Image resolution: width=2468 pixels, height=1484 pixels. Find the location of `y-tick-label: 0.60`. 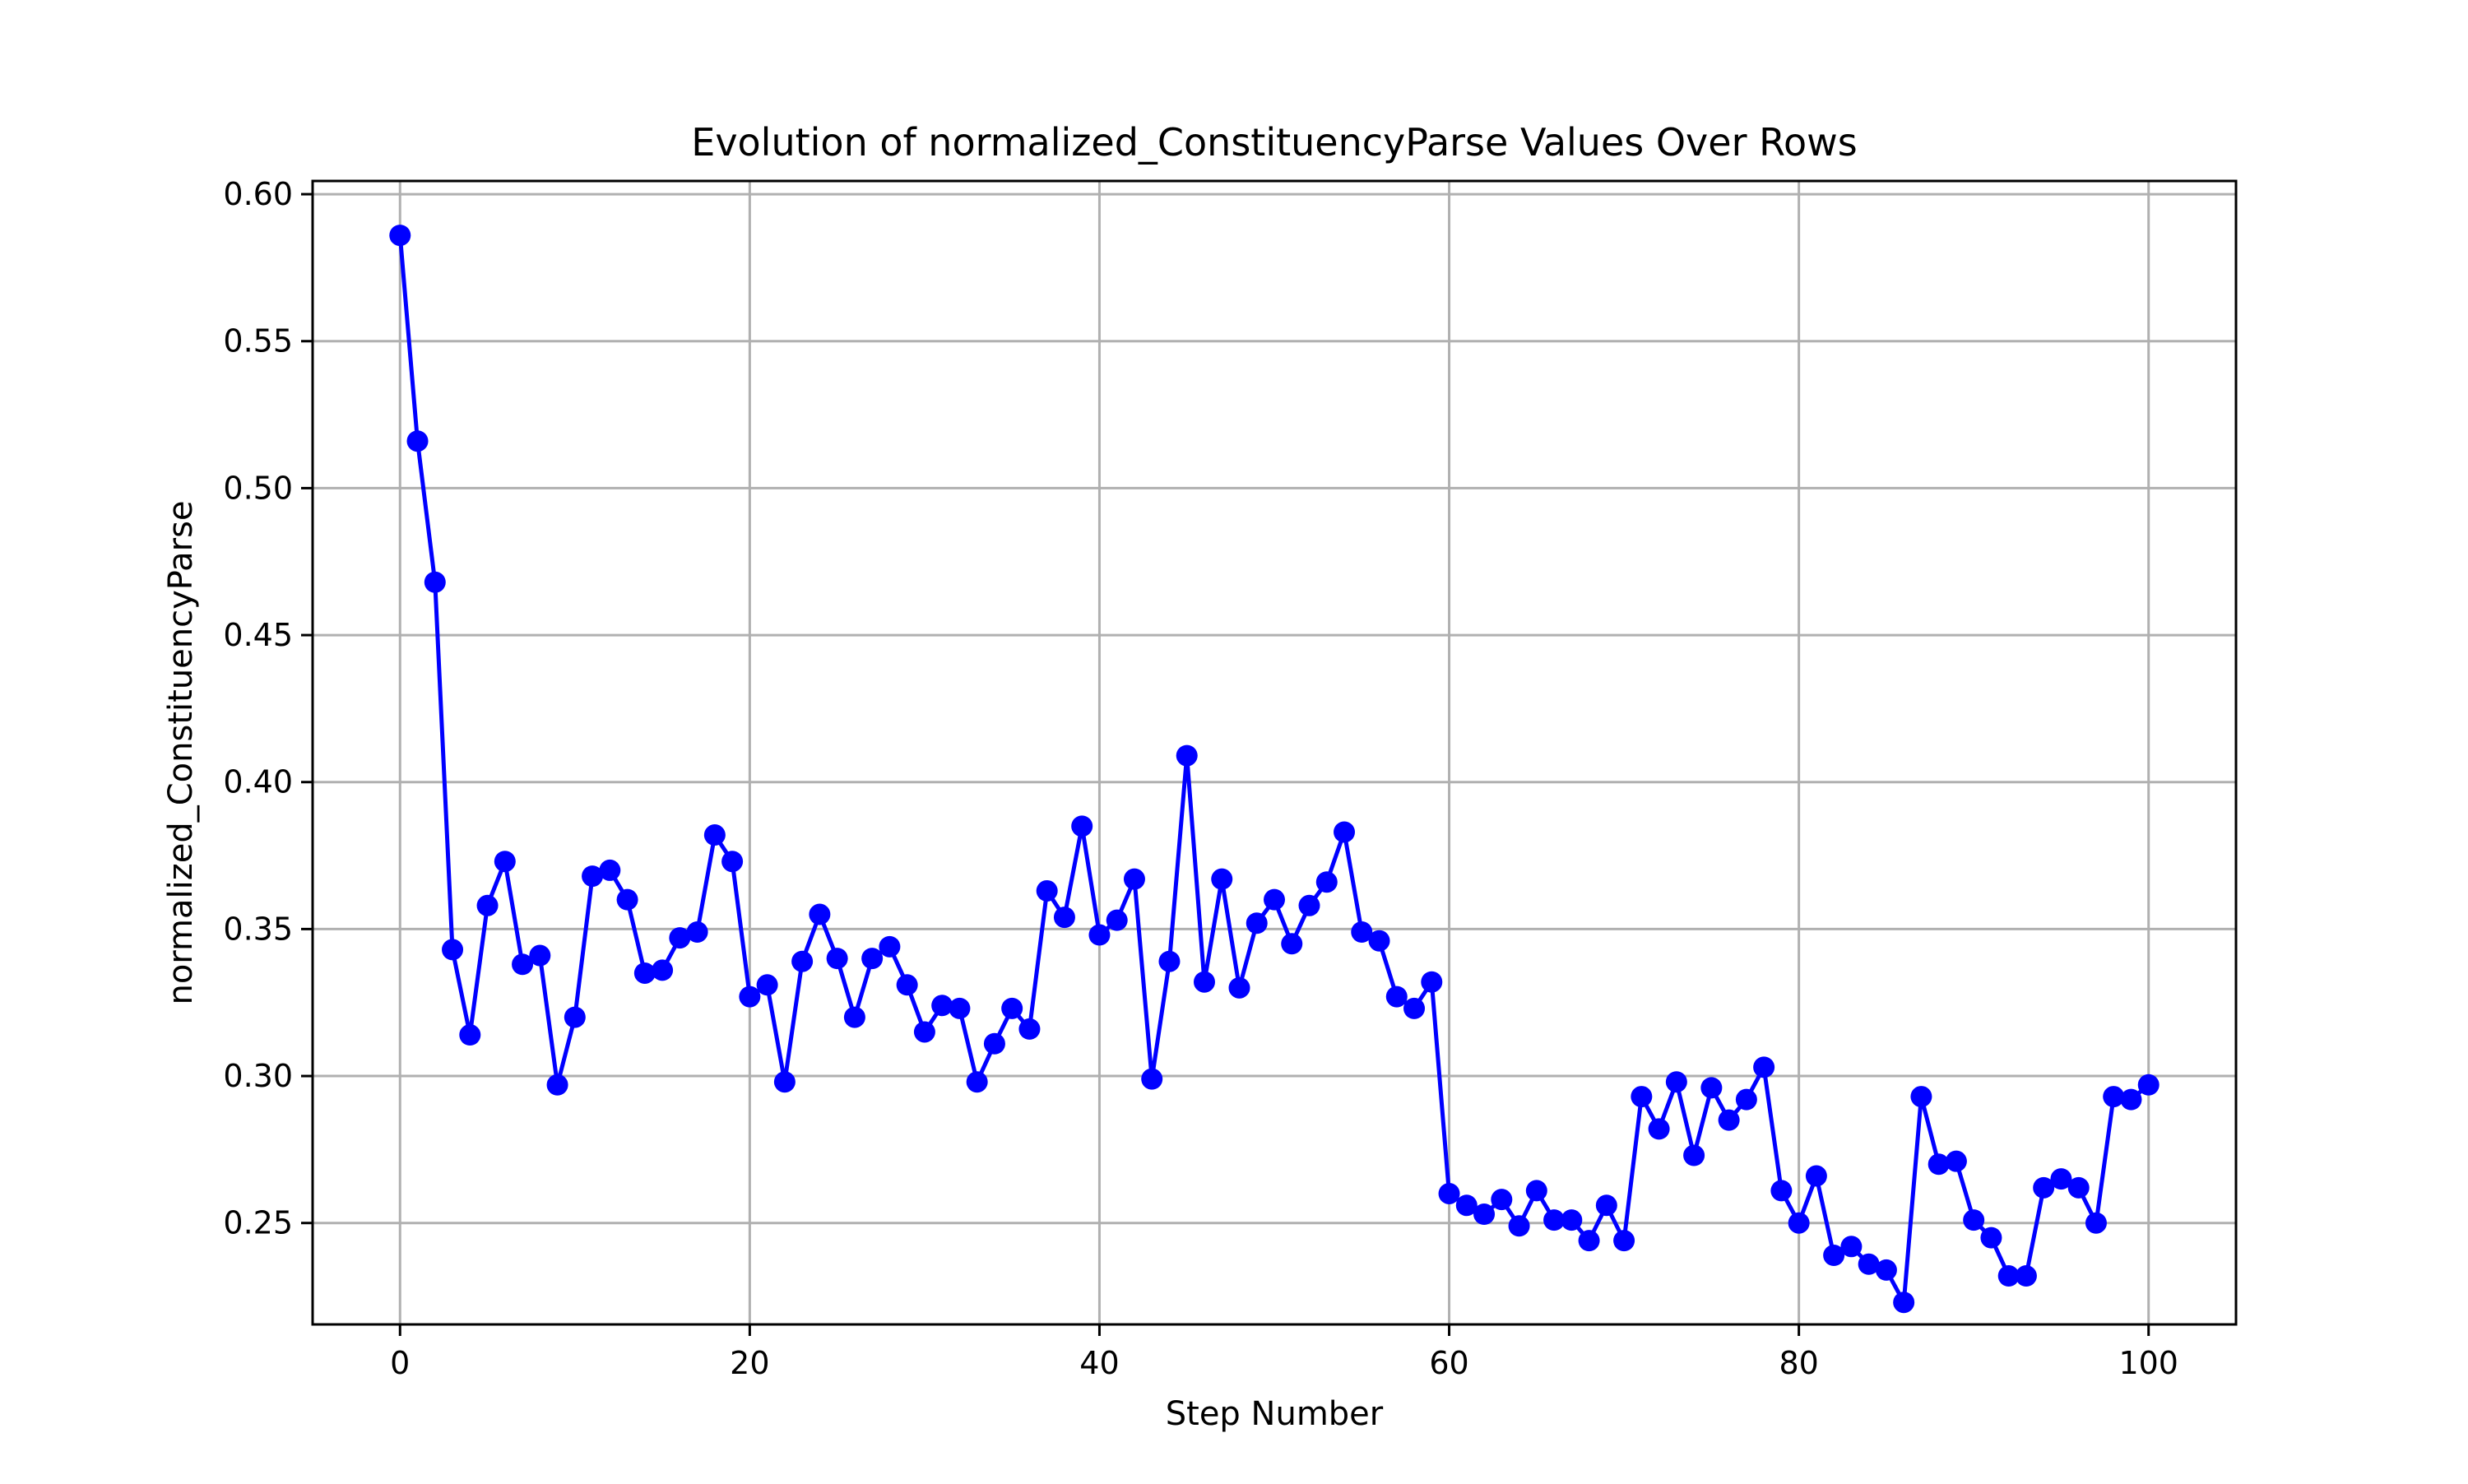

y-tick-label: 0.60 is located at coordinates (258, 194).